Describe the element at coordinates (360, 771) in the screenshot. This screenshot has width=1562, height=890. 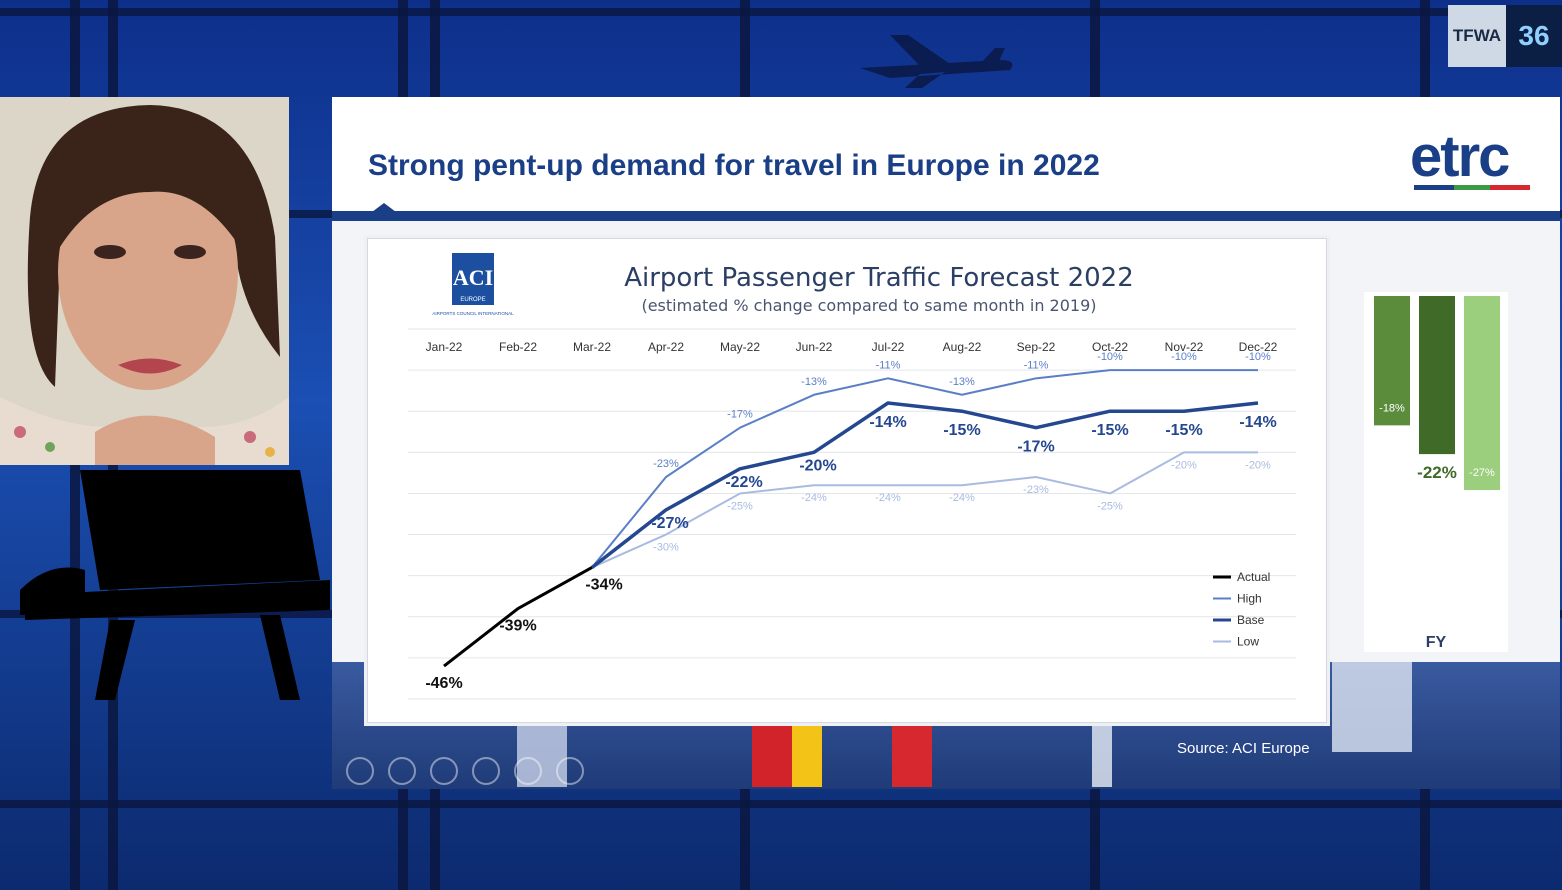
I see `previous-slide-icon` at that location.